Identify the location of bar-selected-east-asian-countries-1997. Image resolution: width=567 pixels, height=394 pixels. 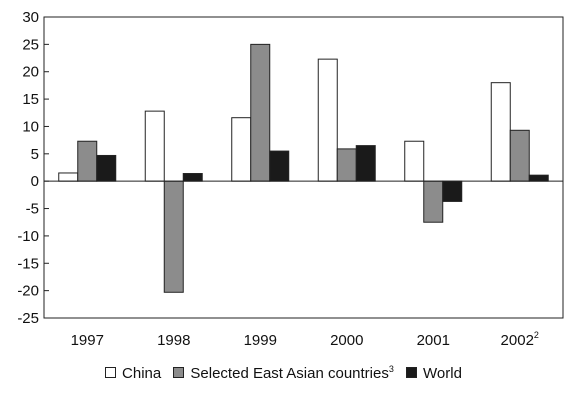
(87, 161).